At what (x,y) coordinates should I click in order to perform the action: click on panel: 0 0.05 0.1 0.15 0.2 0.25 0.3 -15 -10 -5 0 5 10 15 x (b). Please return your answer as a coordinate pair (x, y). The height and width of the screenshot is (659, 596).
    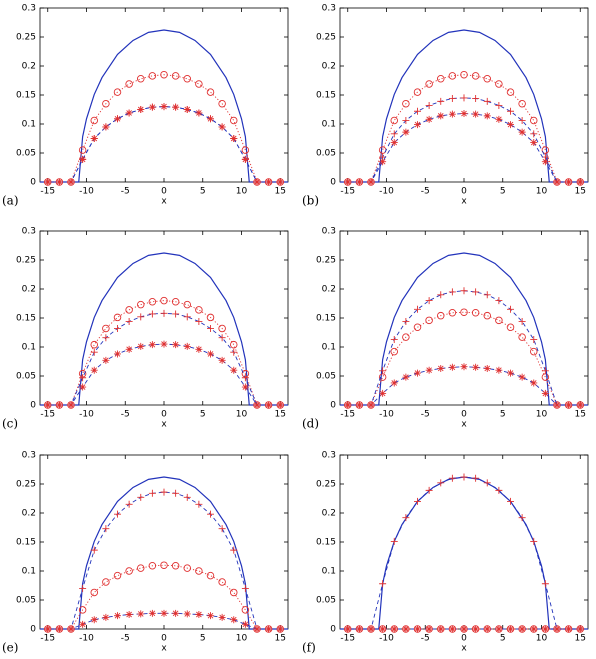
    Looking at the image, I should click on (445, 106).